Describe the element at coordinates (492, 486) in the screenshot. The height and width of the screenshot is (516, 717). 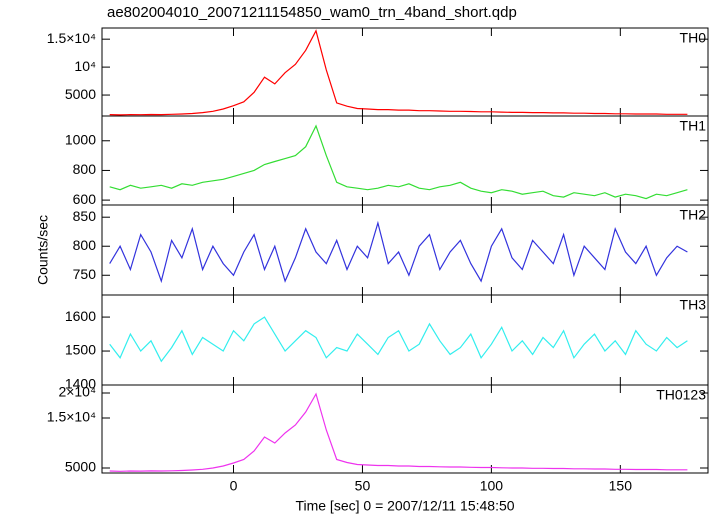
I see `x-tick-label: 100` at that location.